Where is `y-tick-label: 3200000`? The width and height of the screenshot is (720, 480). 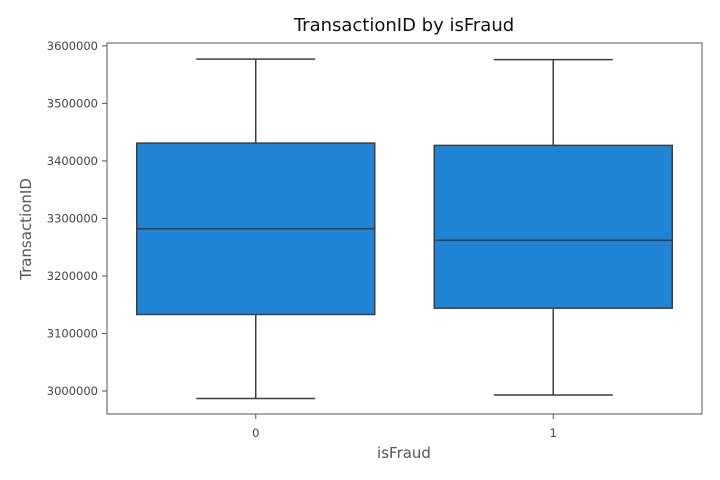
y-tick-label: 3200000 is located at coordinates (72, 276).